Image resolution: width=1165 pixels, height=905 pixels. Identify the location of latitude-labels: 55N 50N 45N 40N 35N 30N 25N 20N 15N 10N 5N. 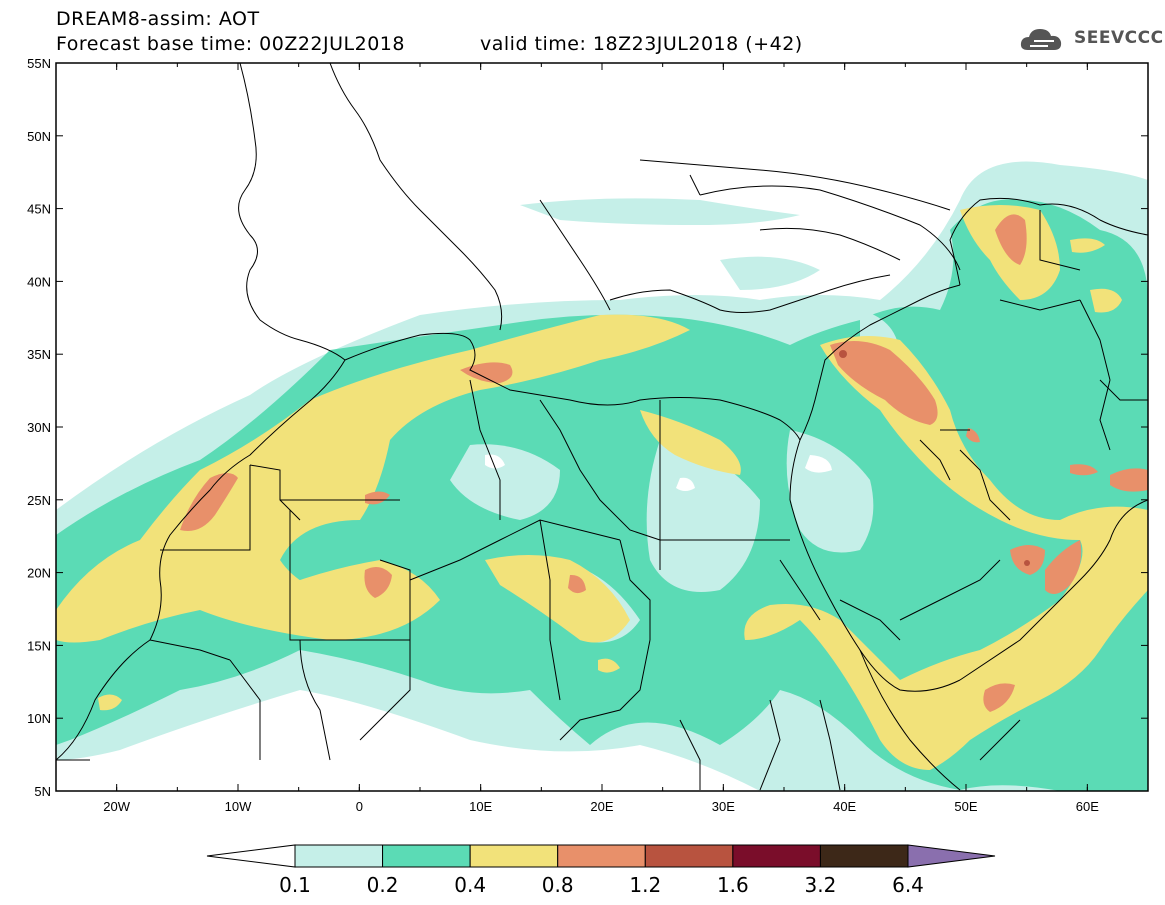
(39, 427).